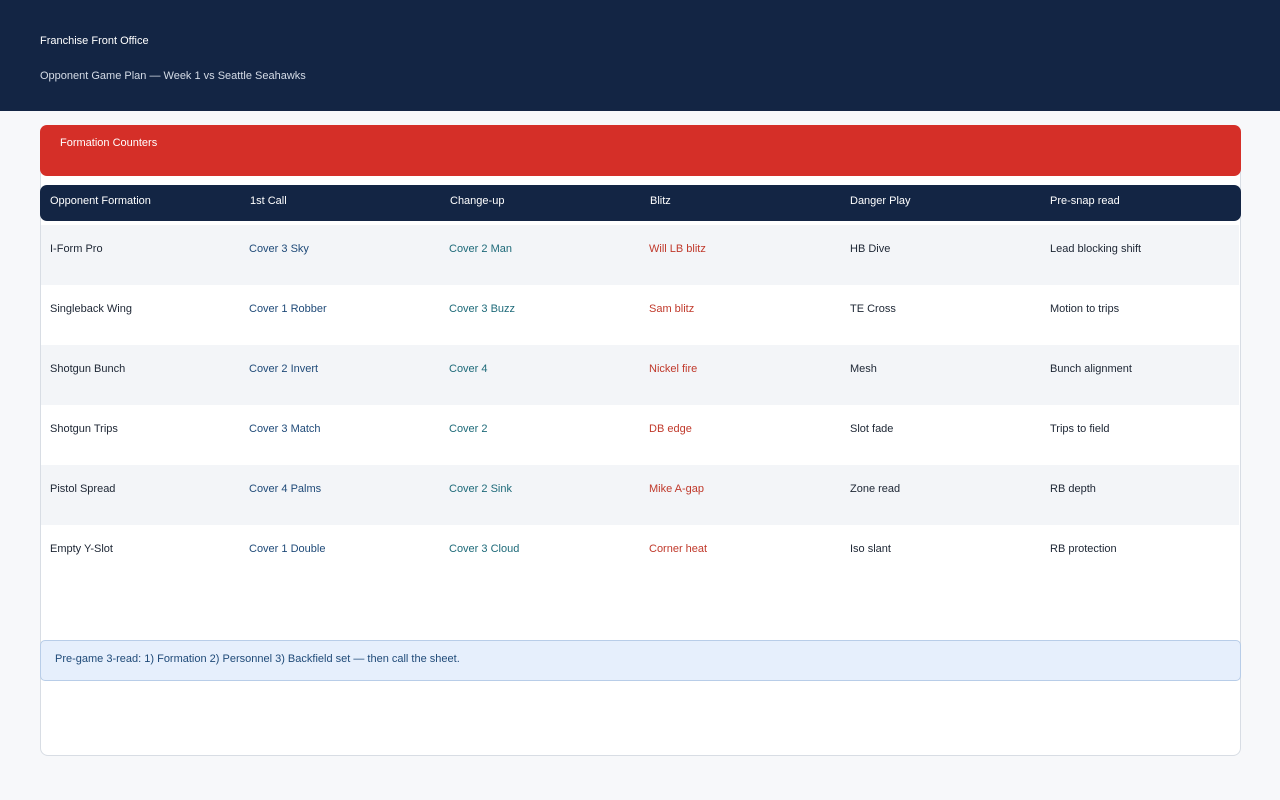 The height and width of the screenshot is (800, 1280). Describe the element at coordinates (870, 249) in the screenshot. I see `cell-danger-play: HB Dive` at that location.